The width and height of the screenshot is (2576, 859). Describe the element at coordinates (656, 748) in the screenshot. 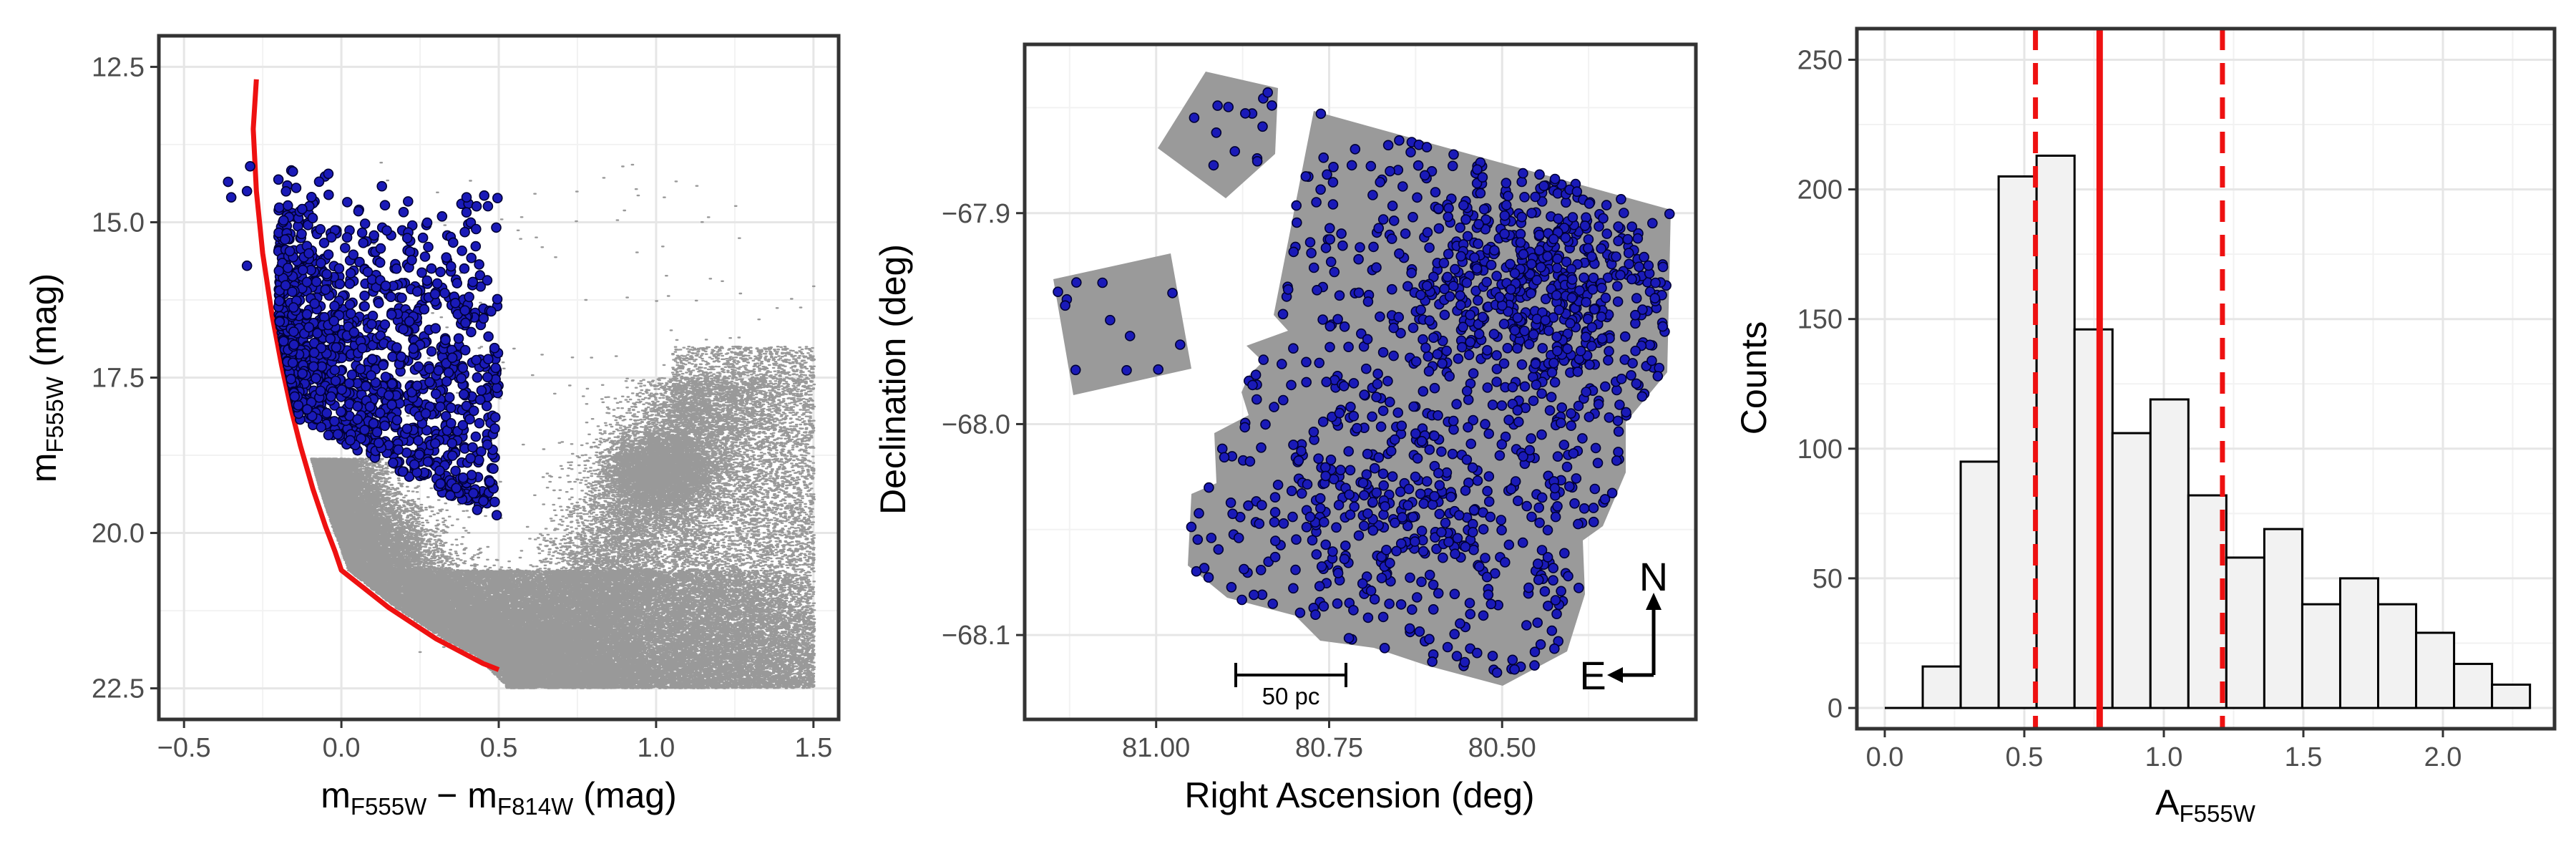

I see `cmd-x-tick-label: 1.0` at that location.